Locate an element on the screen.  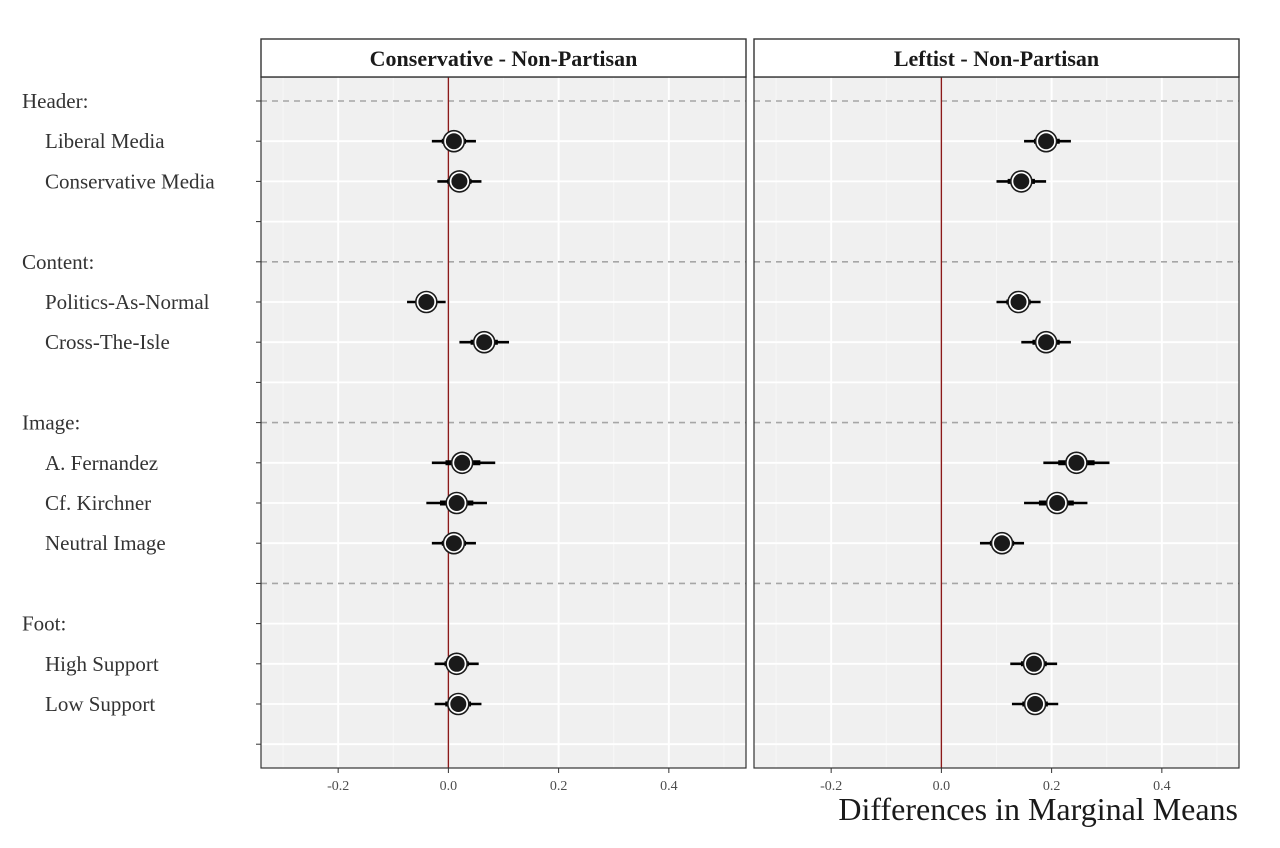
group-header-label: Image: is located at coordinates (51, 423).